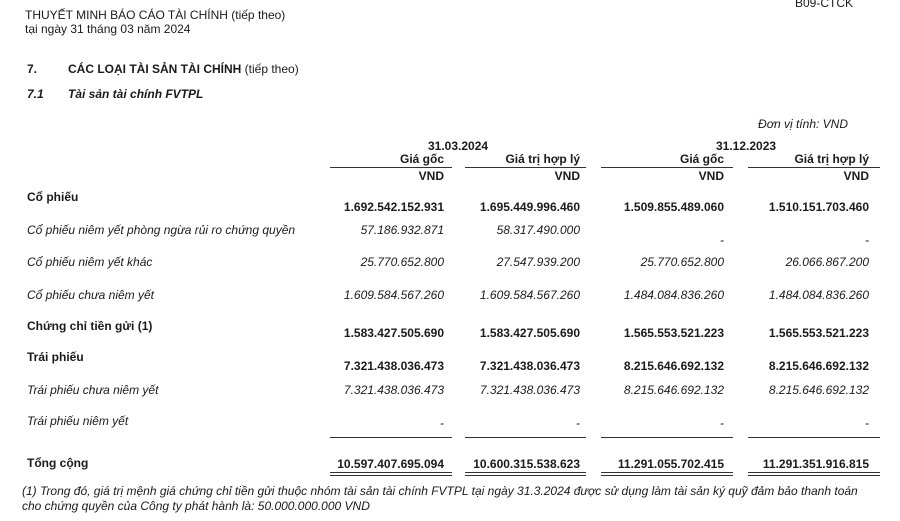  Describe the element at coordinates (526, 464) in the screenshot. I see `total-value: 10.600.315.538.623` at that location.